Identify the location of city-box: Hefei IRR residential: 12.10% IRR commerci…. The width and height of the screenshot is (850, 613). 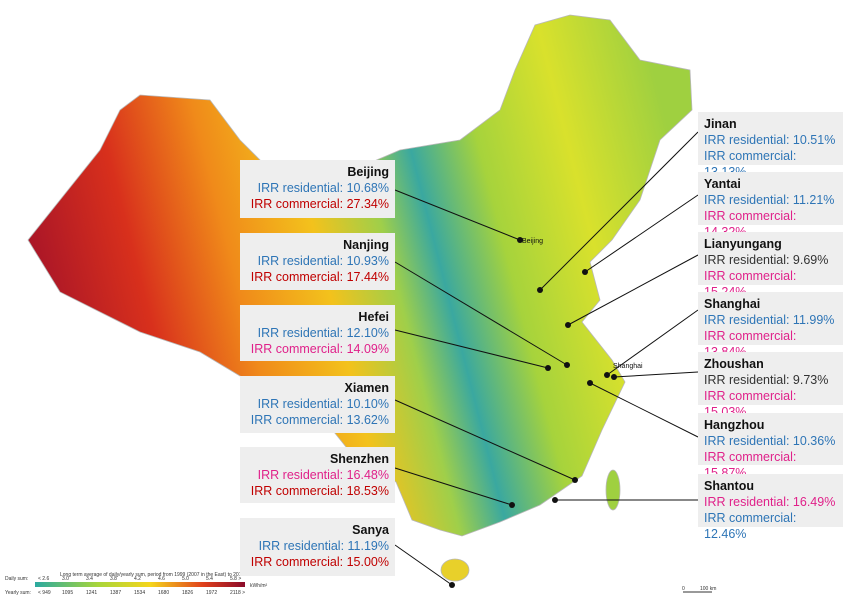
(317, 333).